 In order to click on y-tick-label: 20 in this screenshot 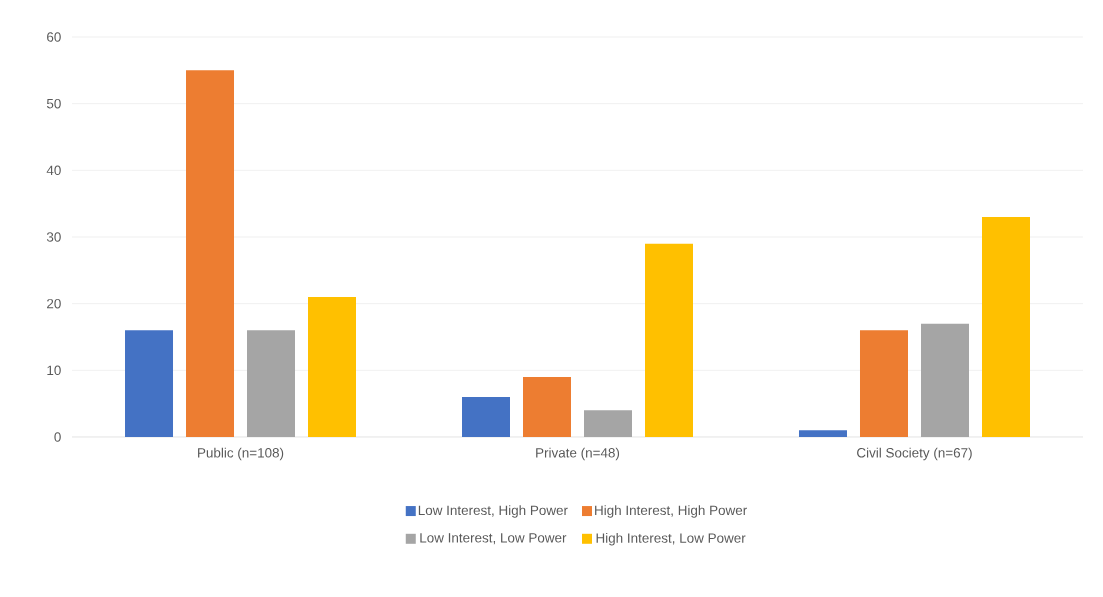, I will do `click(54, 303)`.